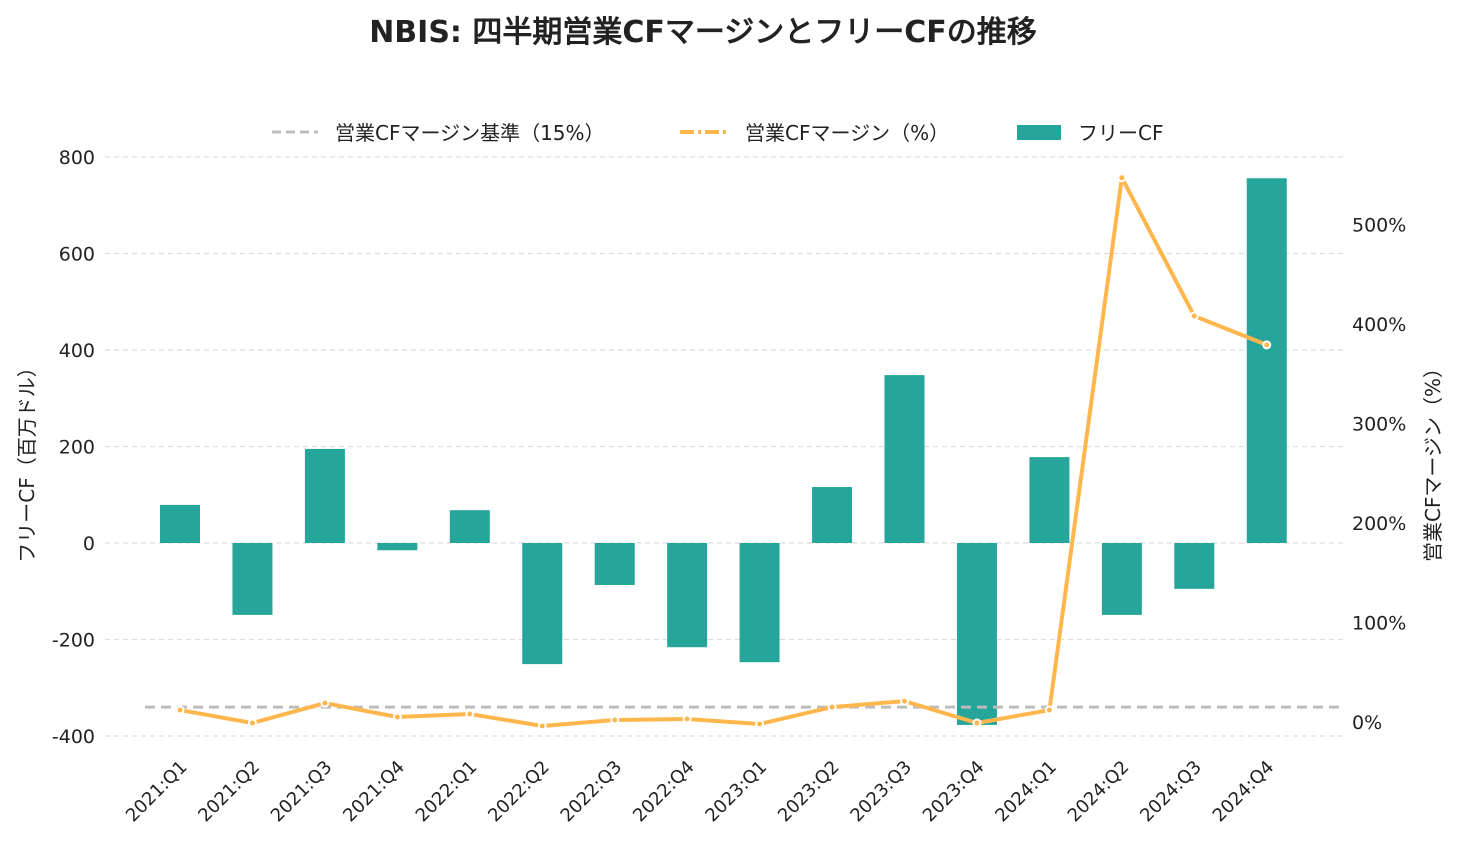 The width and height of the screenshot is (1457, 853). I want to click on y-axis-left-label: フリーCF（百万ドル）, so click(27, 459).